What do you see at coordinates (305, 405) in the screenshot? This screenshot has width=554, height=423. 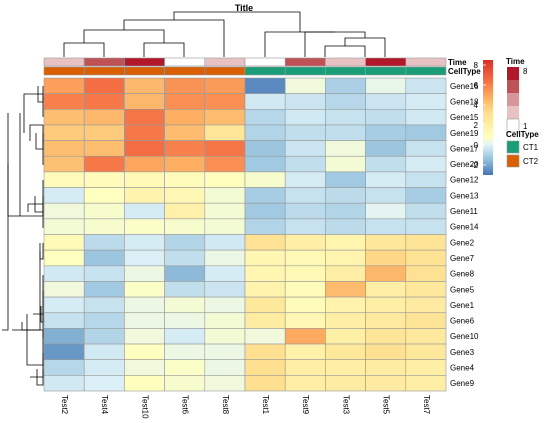 I see `column-label: Test9` at bounding box center [305, 405].